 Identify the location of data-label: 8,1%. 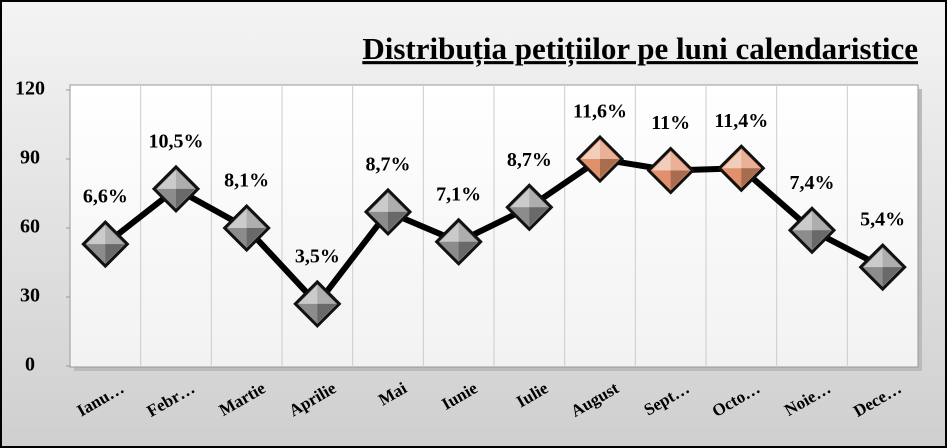
(246, 181).